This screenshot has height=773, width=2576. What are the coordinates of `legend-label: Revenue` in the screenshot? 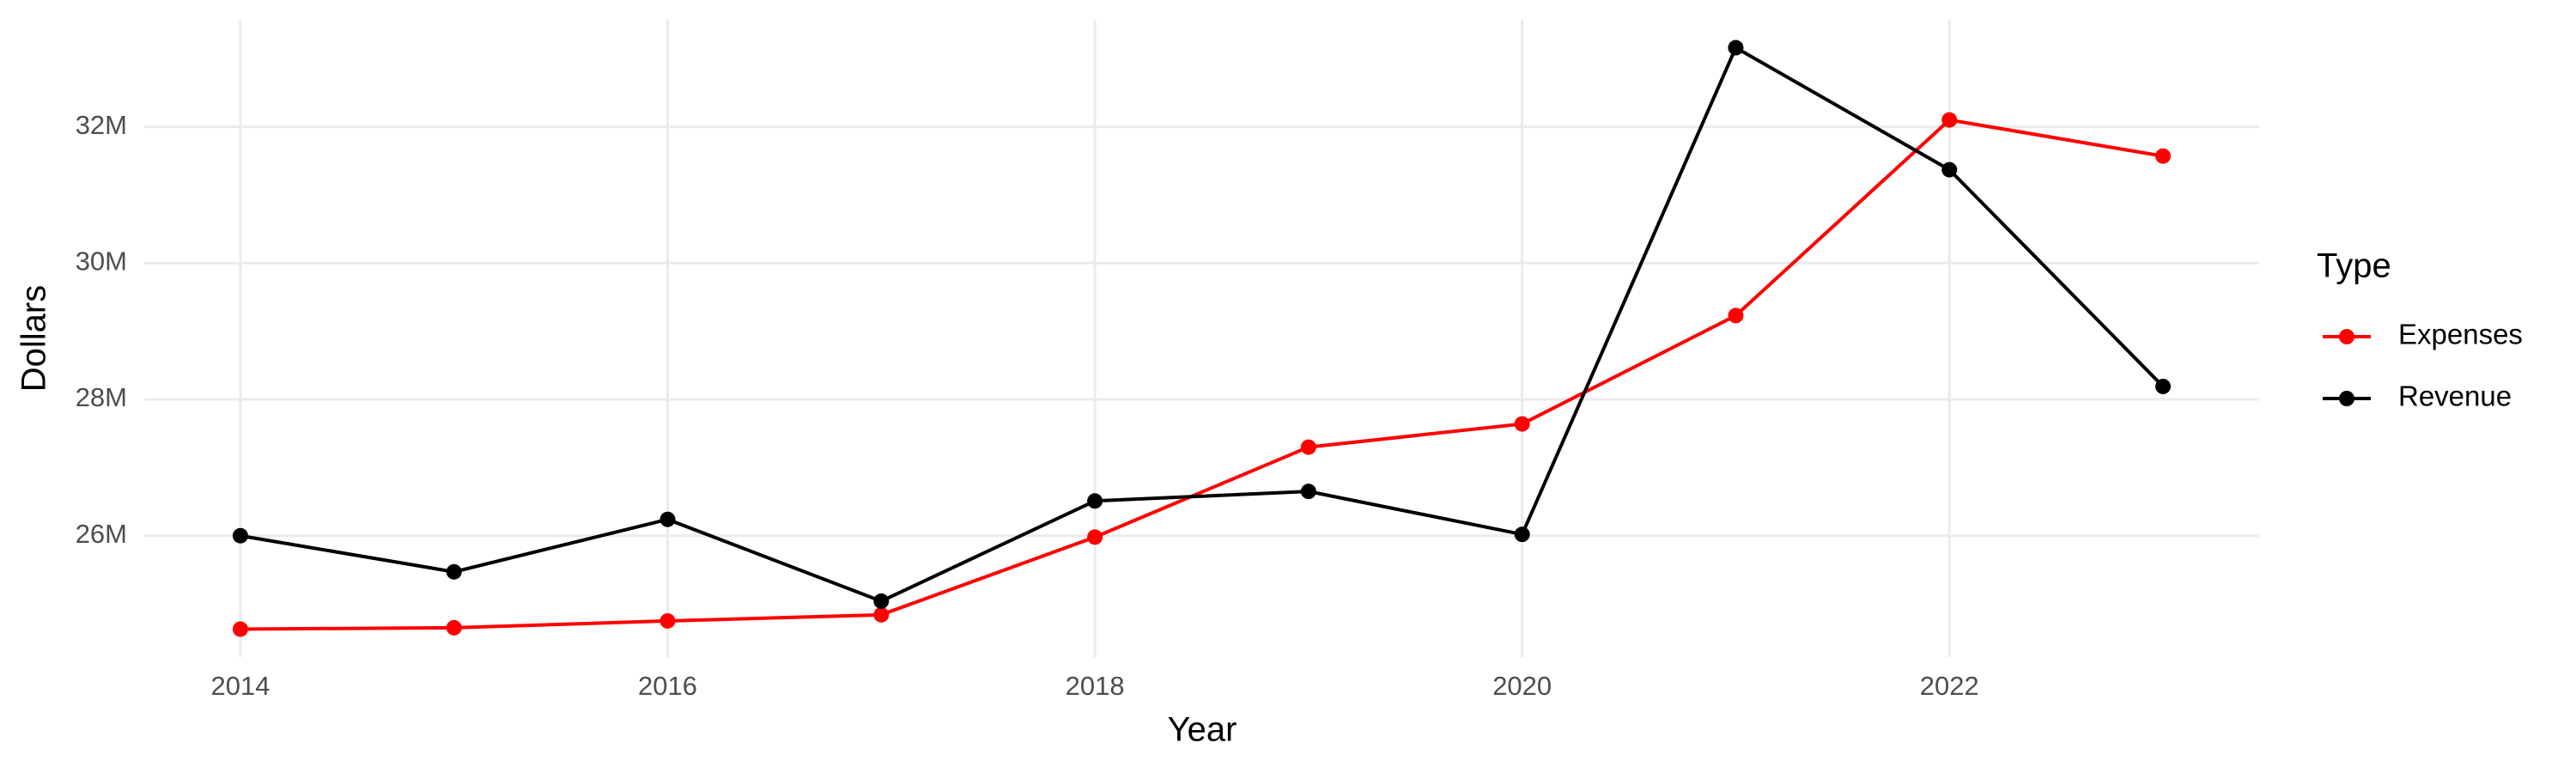 It's located at (2455, 396).